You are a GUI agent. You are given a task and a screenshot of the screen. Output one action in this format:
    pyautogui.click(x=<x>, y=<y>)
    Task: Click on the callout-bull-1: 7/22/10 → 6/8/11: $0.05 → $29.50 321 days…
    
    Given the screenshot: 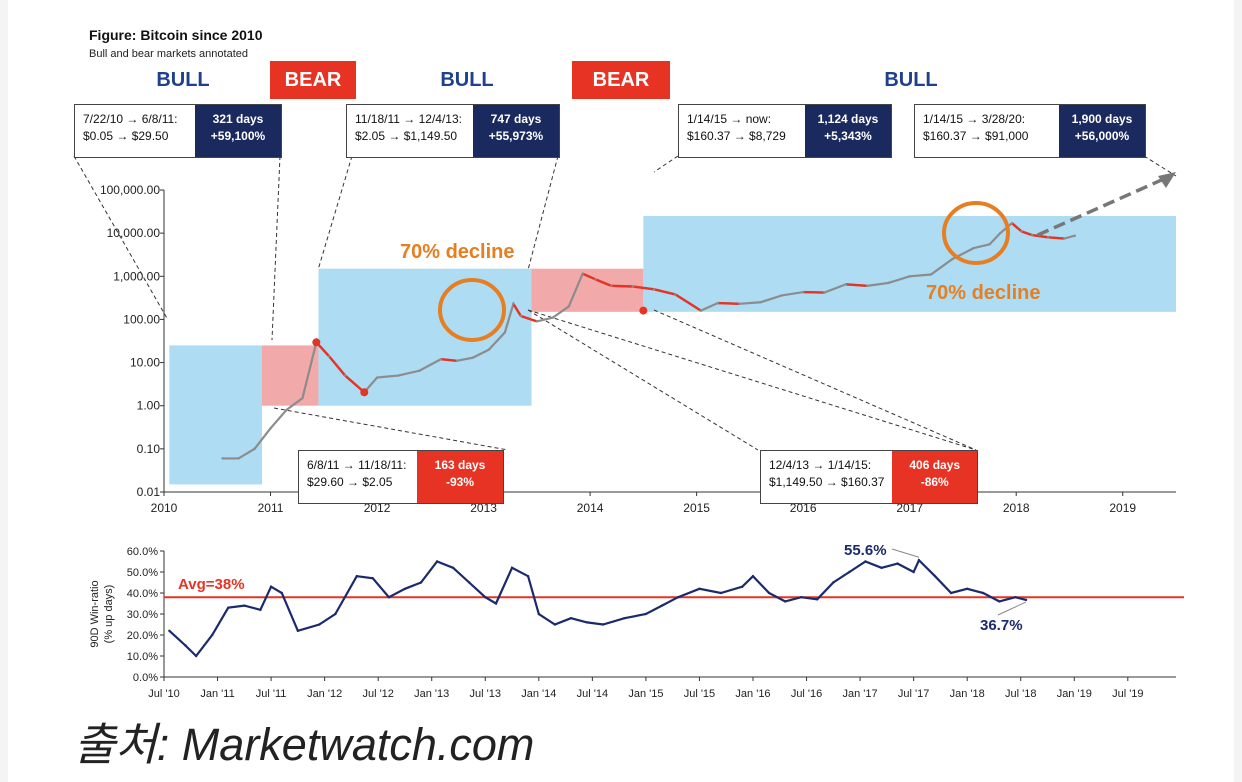 What is the action you would take?
    pyautogui.click(x=178, y=131)
    